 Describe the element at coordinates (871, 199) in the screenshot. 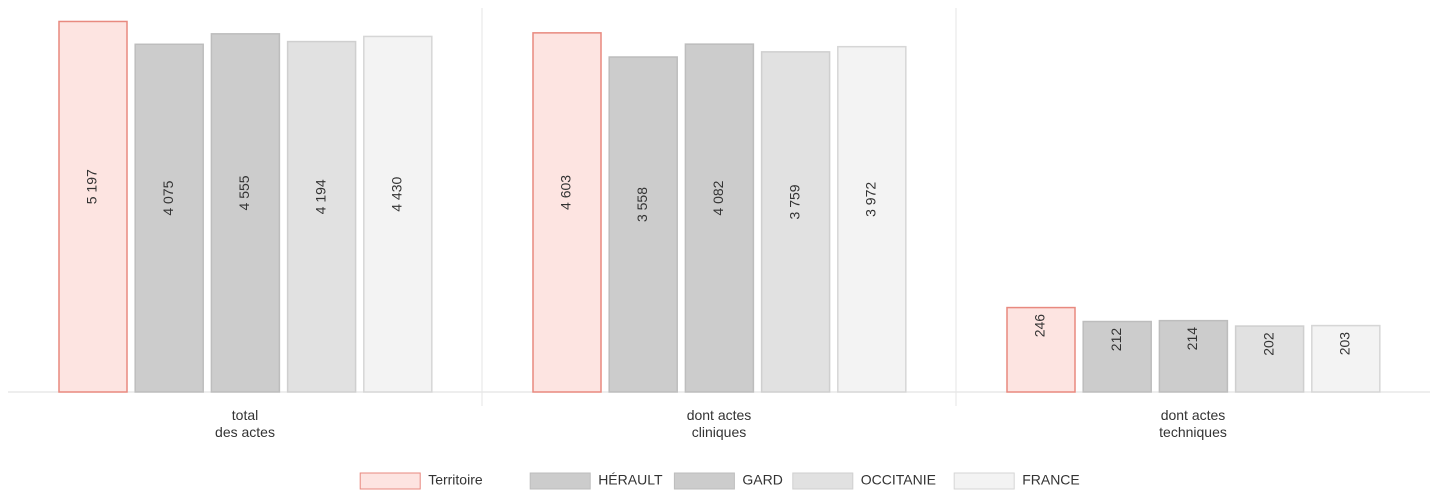

I see `value-label: 3 972` at that location.